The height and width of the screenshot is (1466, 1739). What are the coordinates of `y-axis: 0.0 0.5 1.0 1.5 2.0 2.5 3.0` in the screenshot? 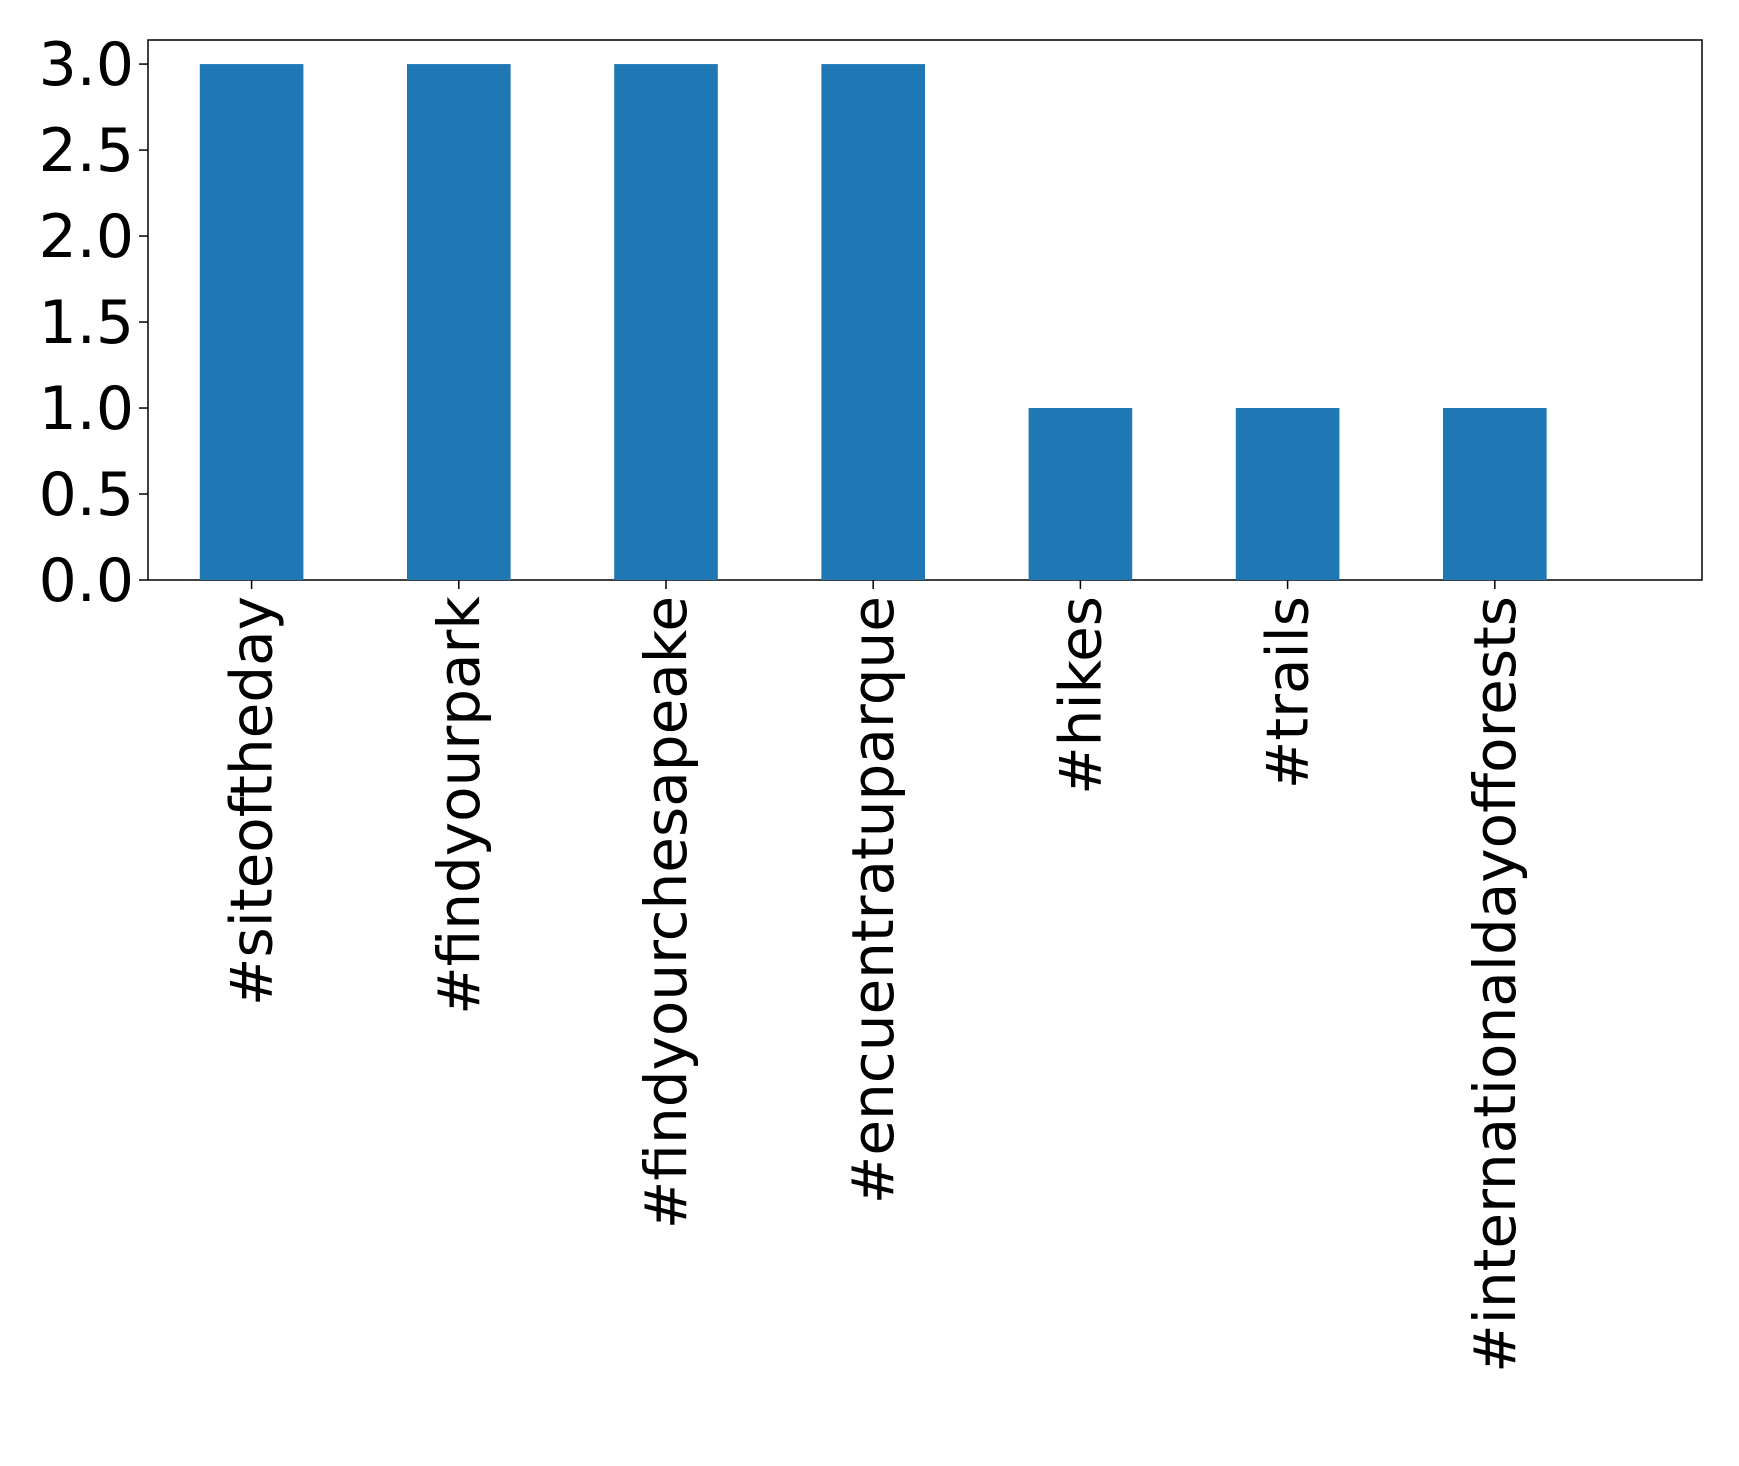 It's located at (93, 323).